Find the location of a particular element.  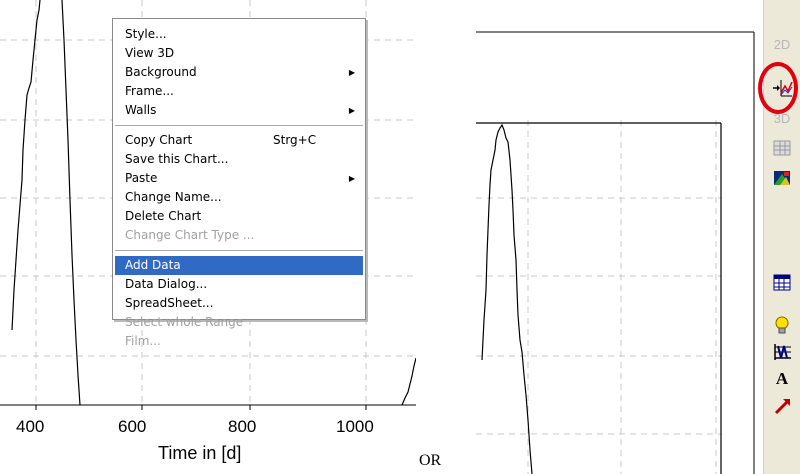

axis-grid-icon is located at coordinates (782, 352).